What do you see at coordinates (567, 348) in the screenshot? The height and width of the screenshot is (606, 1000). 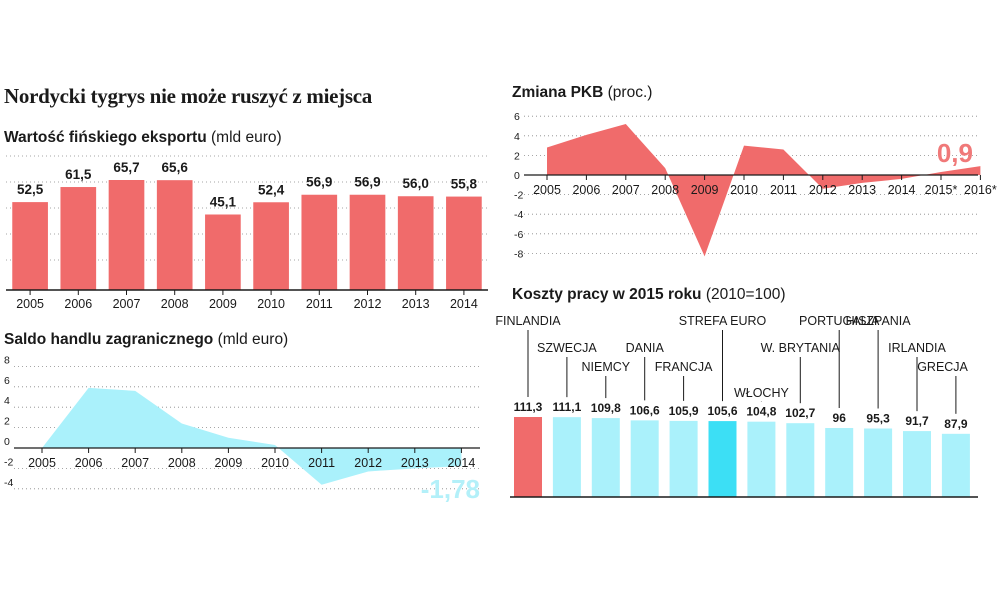 I see `country-label: SZWECJA` at bounding box center [567, 348].